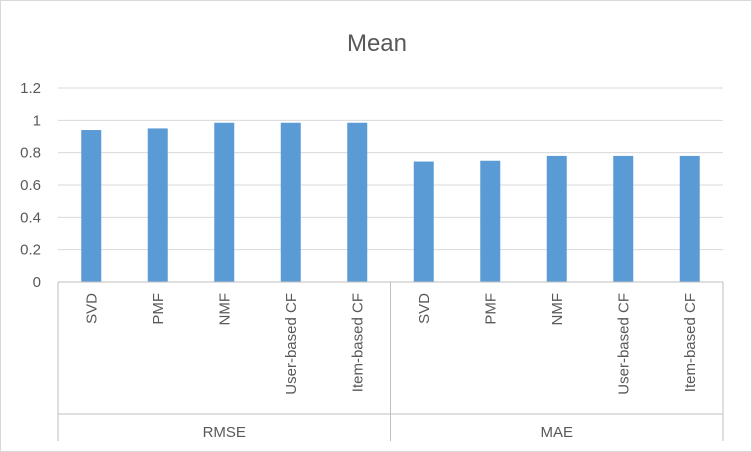  I want to click on y-tick-label: 0.8, so click(30, 153).